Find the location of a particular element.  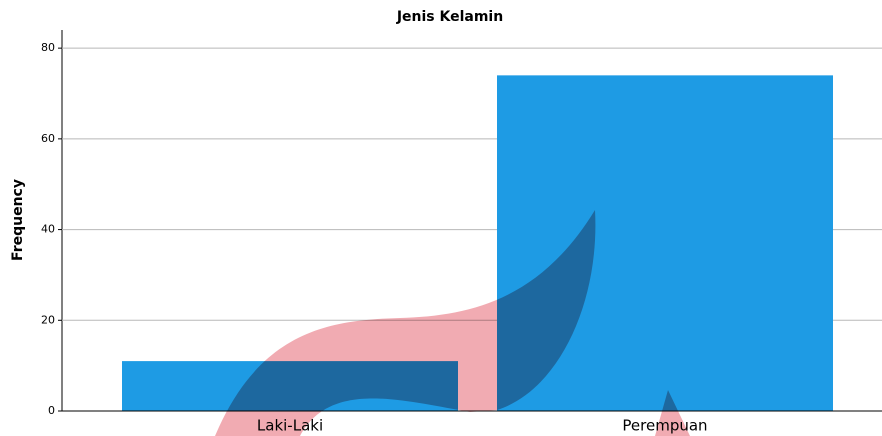

y-tick-label: 20 is located at coordinates (48, 319).